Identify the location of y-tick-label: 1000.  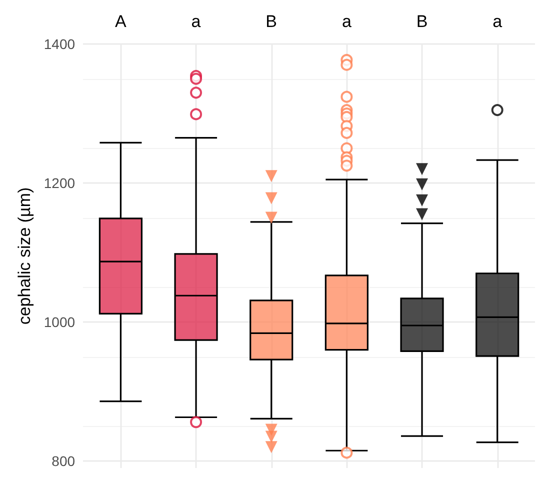
(60, 322).